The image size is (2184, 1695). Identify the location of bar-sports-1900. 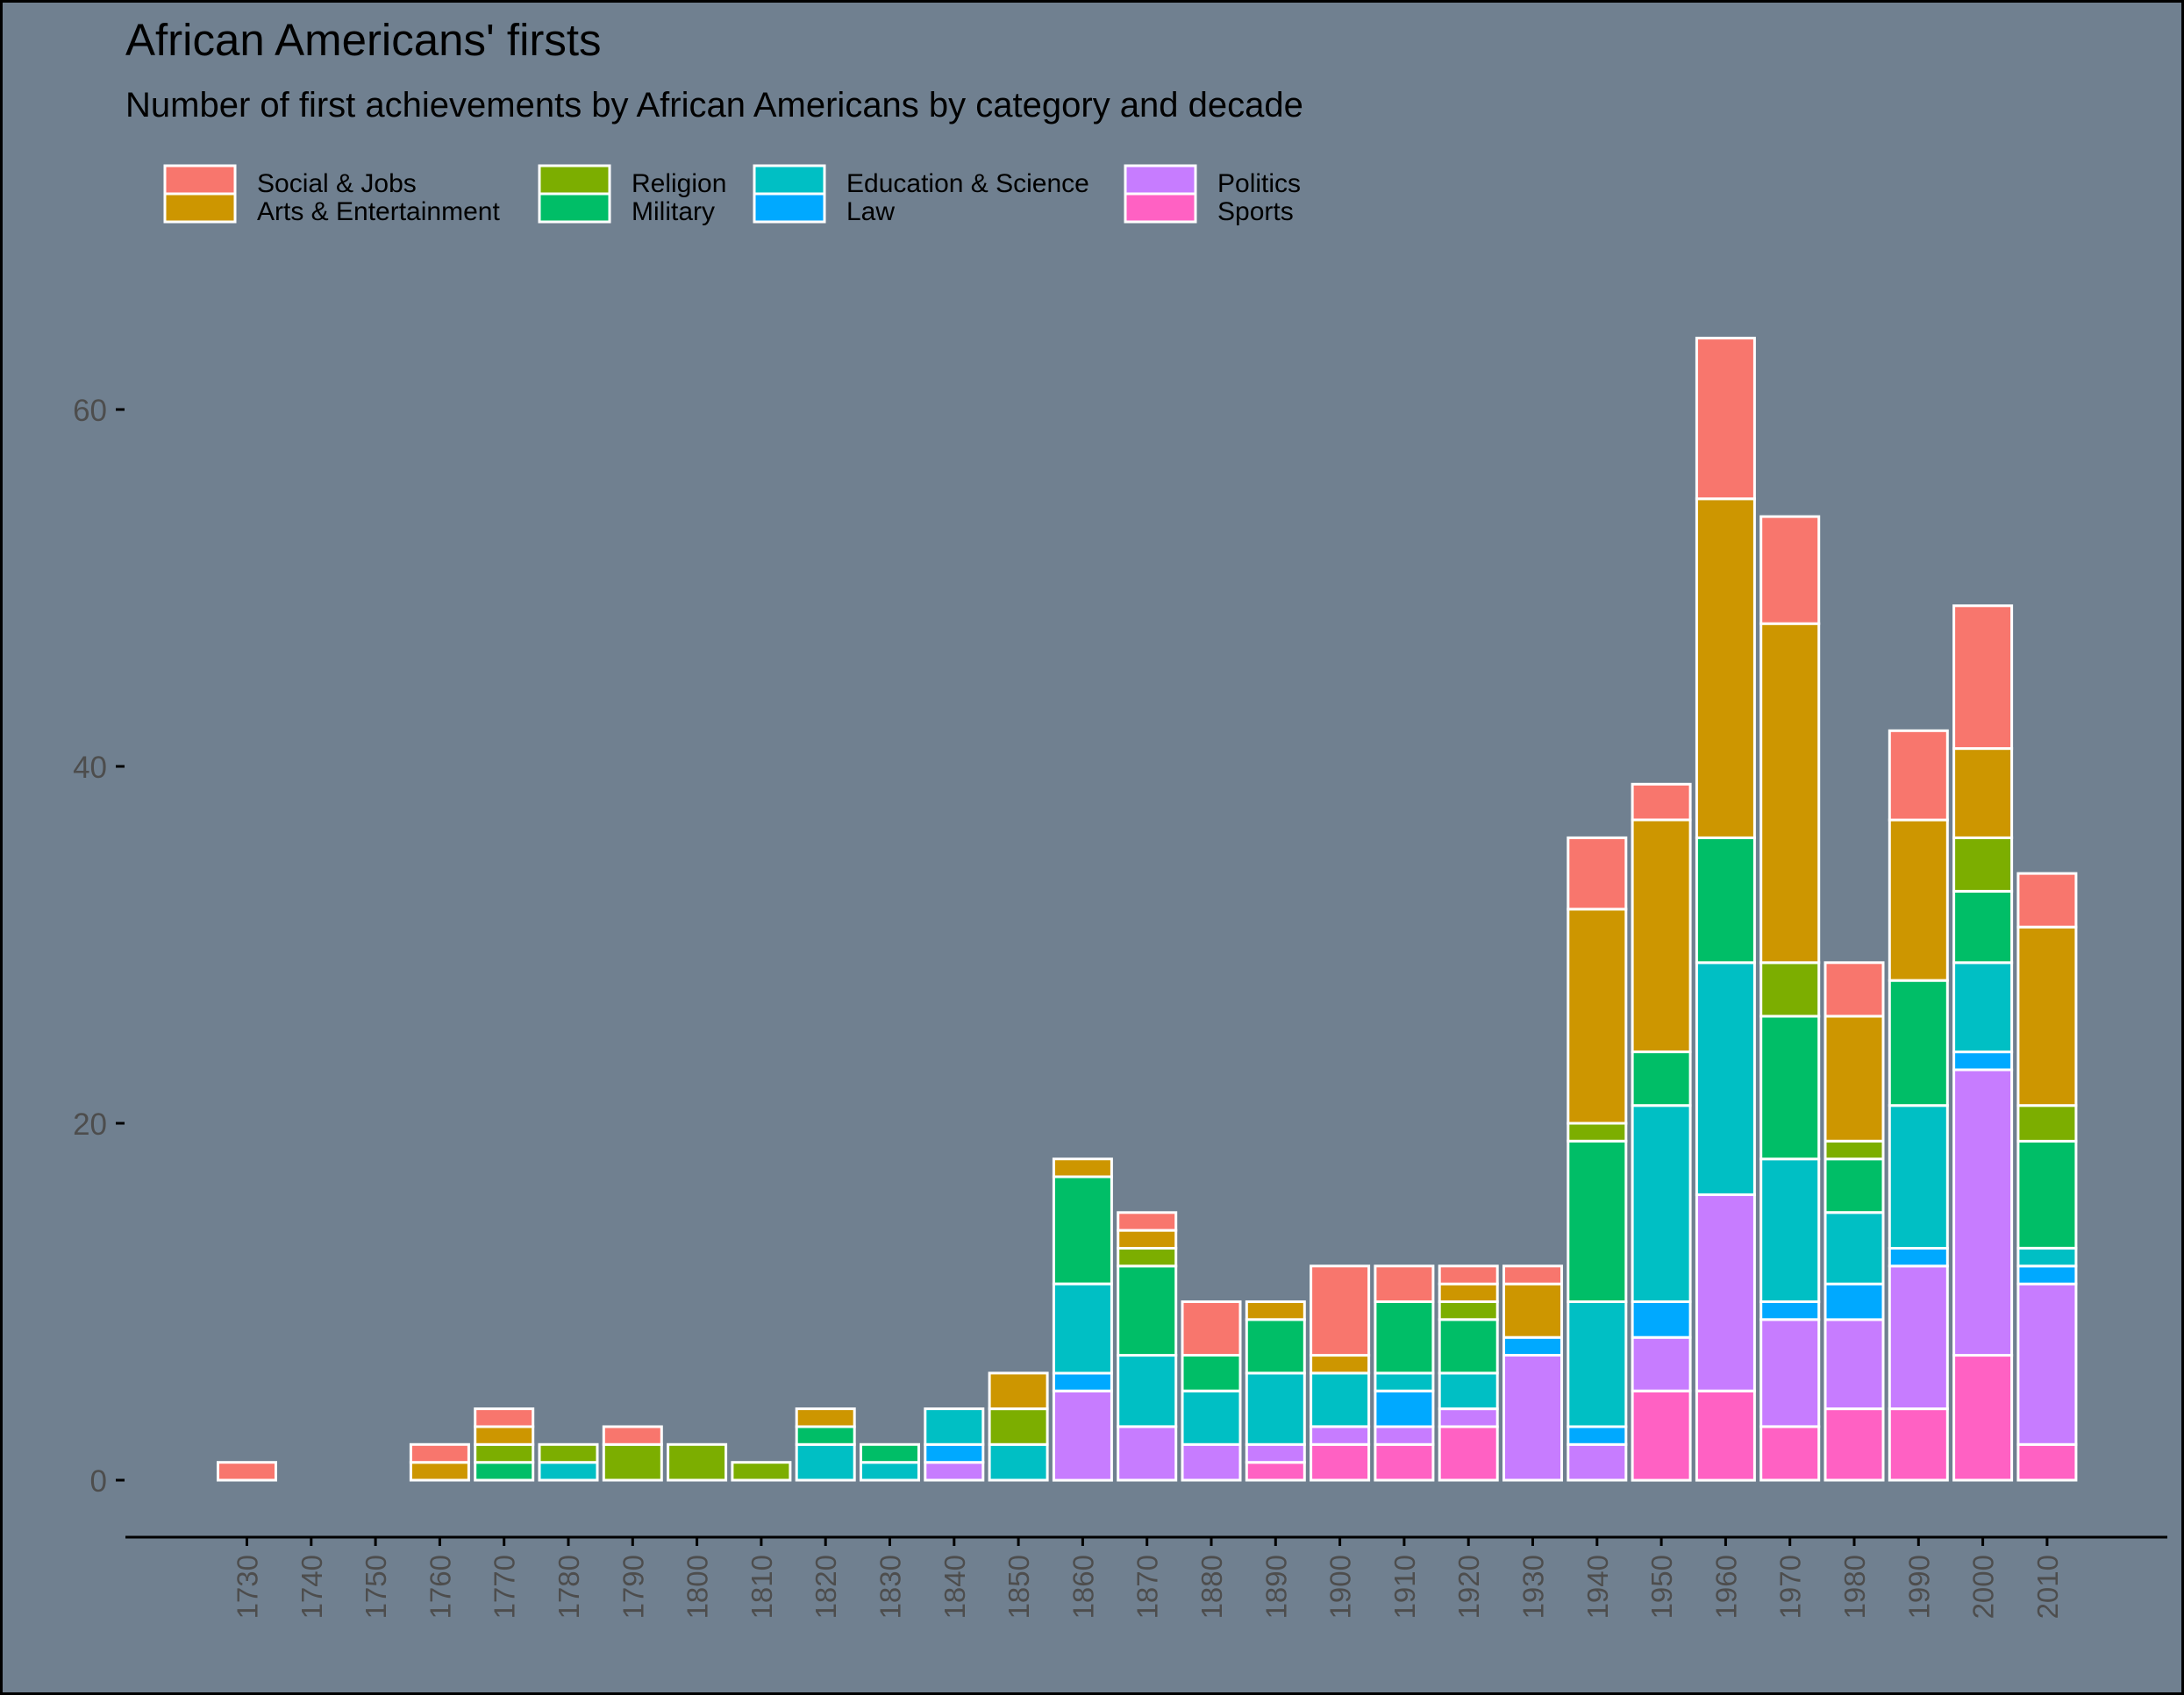
(1340, 1462).